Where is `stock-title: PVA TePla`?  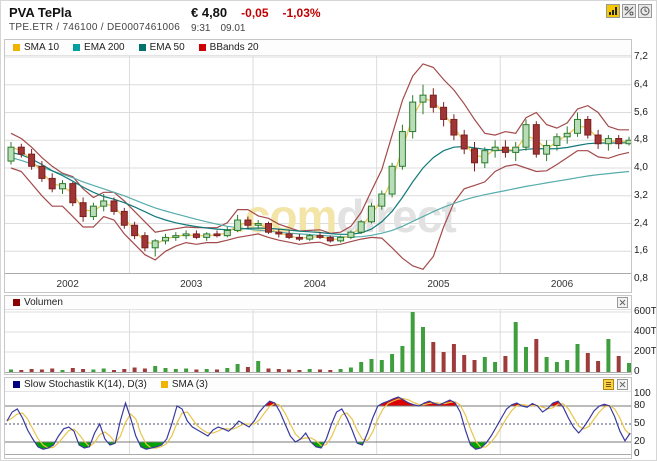
stock-title: PVA TePla is located at coordinates (40, 12).